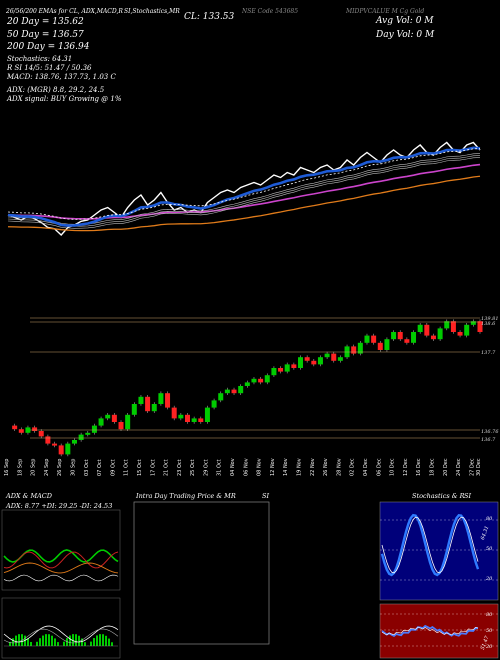 The height and width of the screenshot is (660, 500). I want to click on stoch-si: SI, so click(468, 496).